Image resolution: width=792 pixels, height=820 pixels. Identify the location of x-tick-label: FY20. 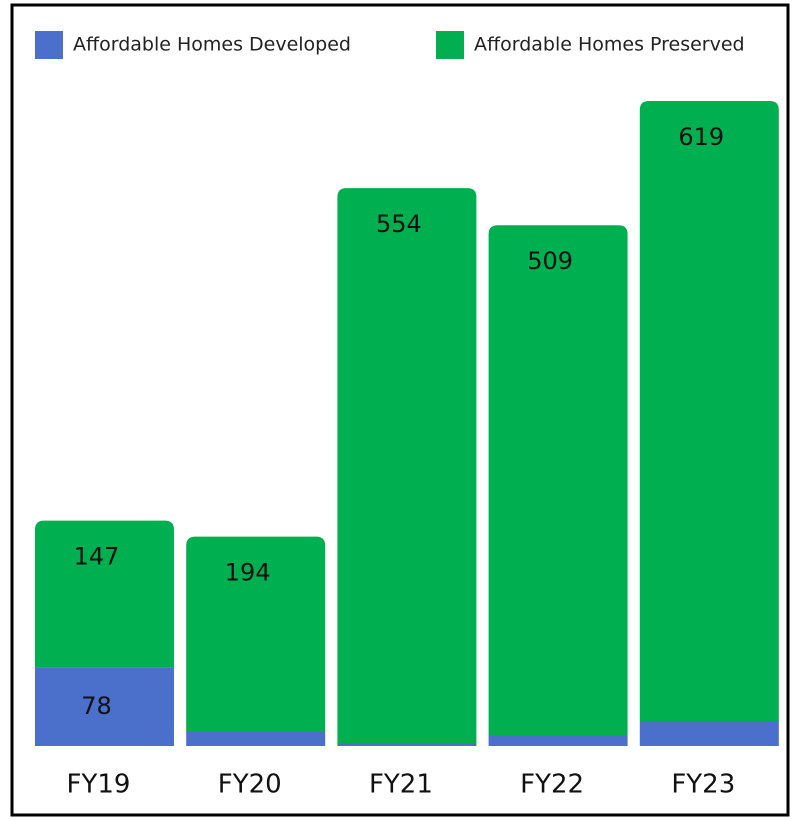
(250, 785).